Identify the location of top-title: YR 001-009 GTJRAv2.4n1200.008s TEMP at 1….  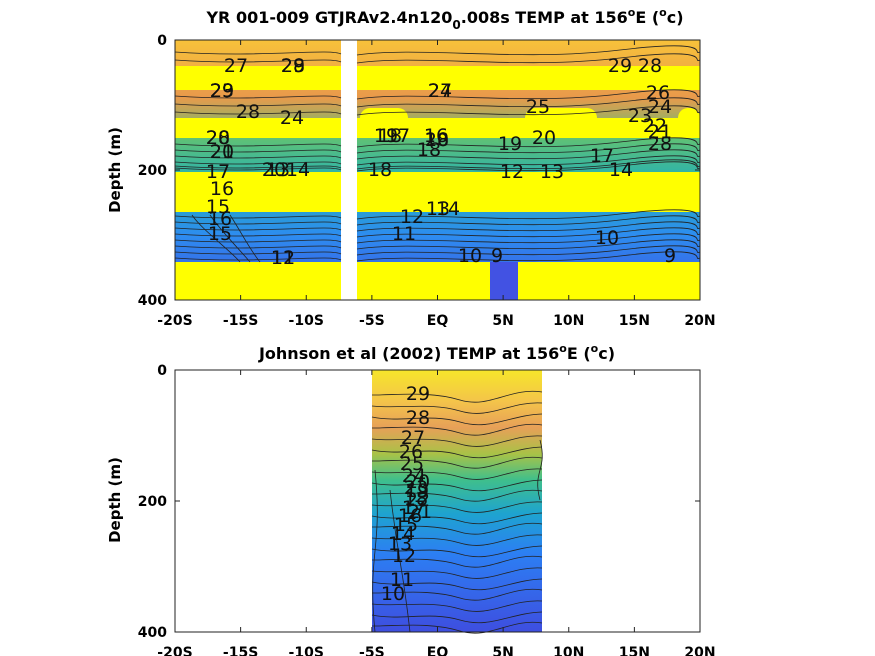
(444, 19).